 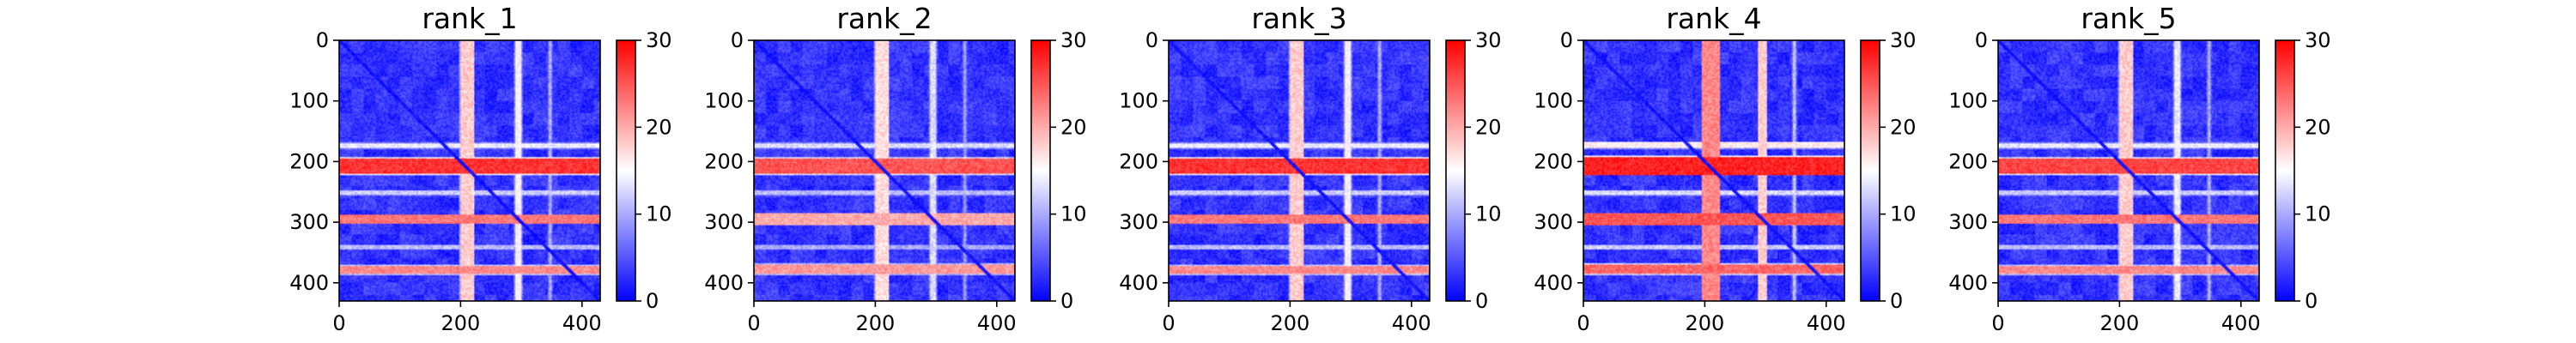 I want to click on chart-title: rank_4, so click(x=1714, y=18).